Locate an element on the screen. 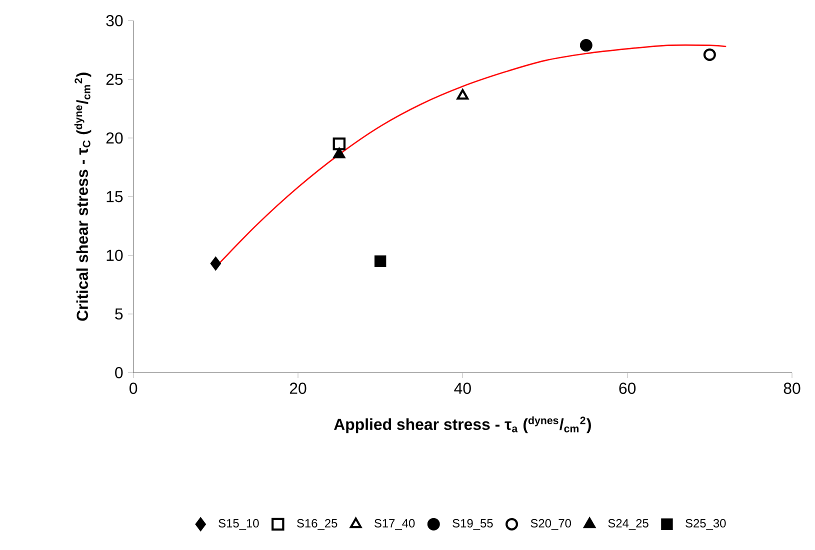  x-tick-label: 0 is located at coordinates (134, 388).